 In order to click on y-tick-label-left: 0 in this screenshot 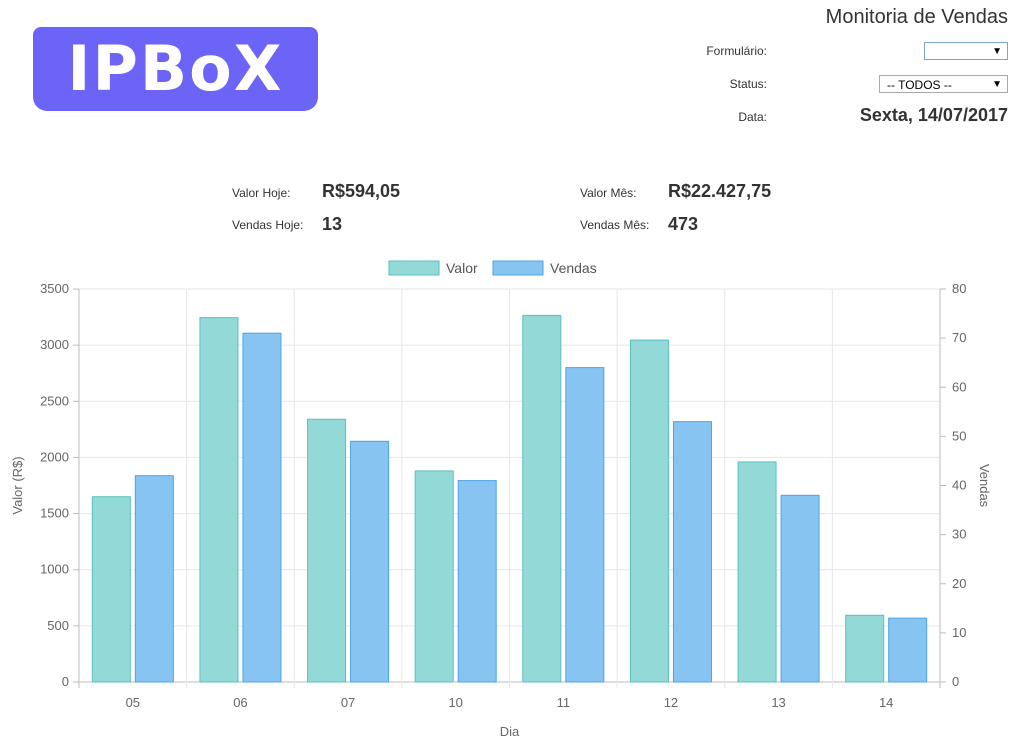, I will do `click(65, 681)`.